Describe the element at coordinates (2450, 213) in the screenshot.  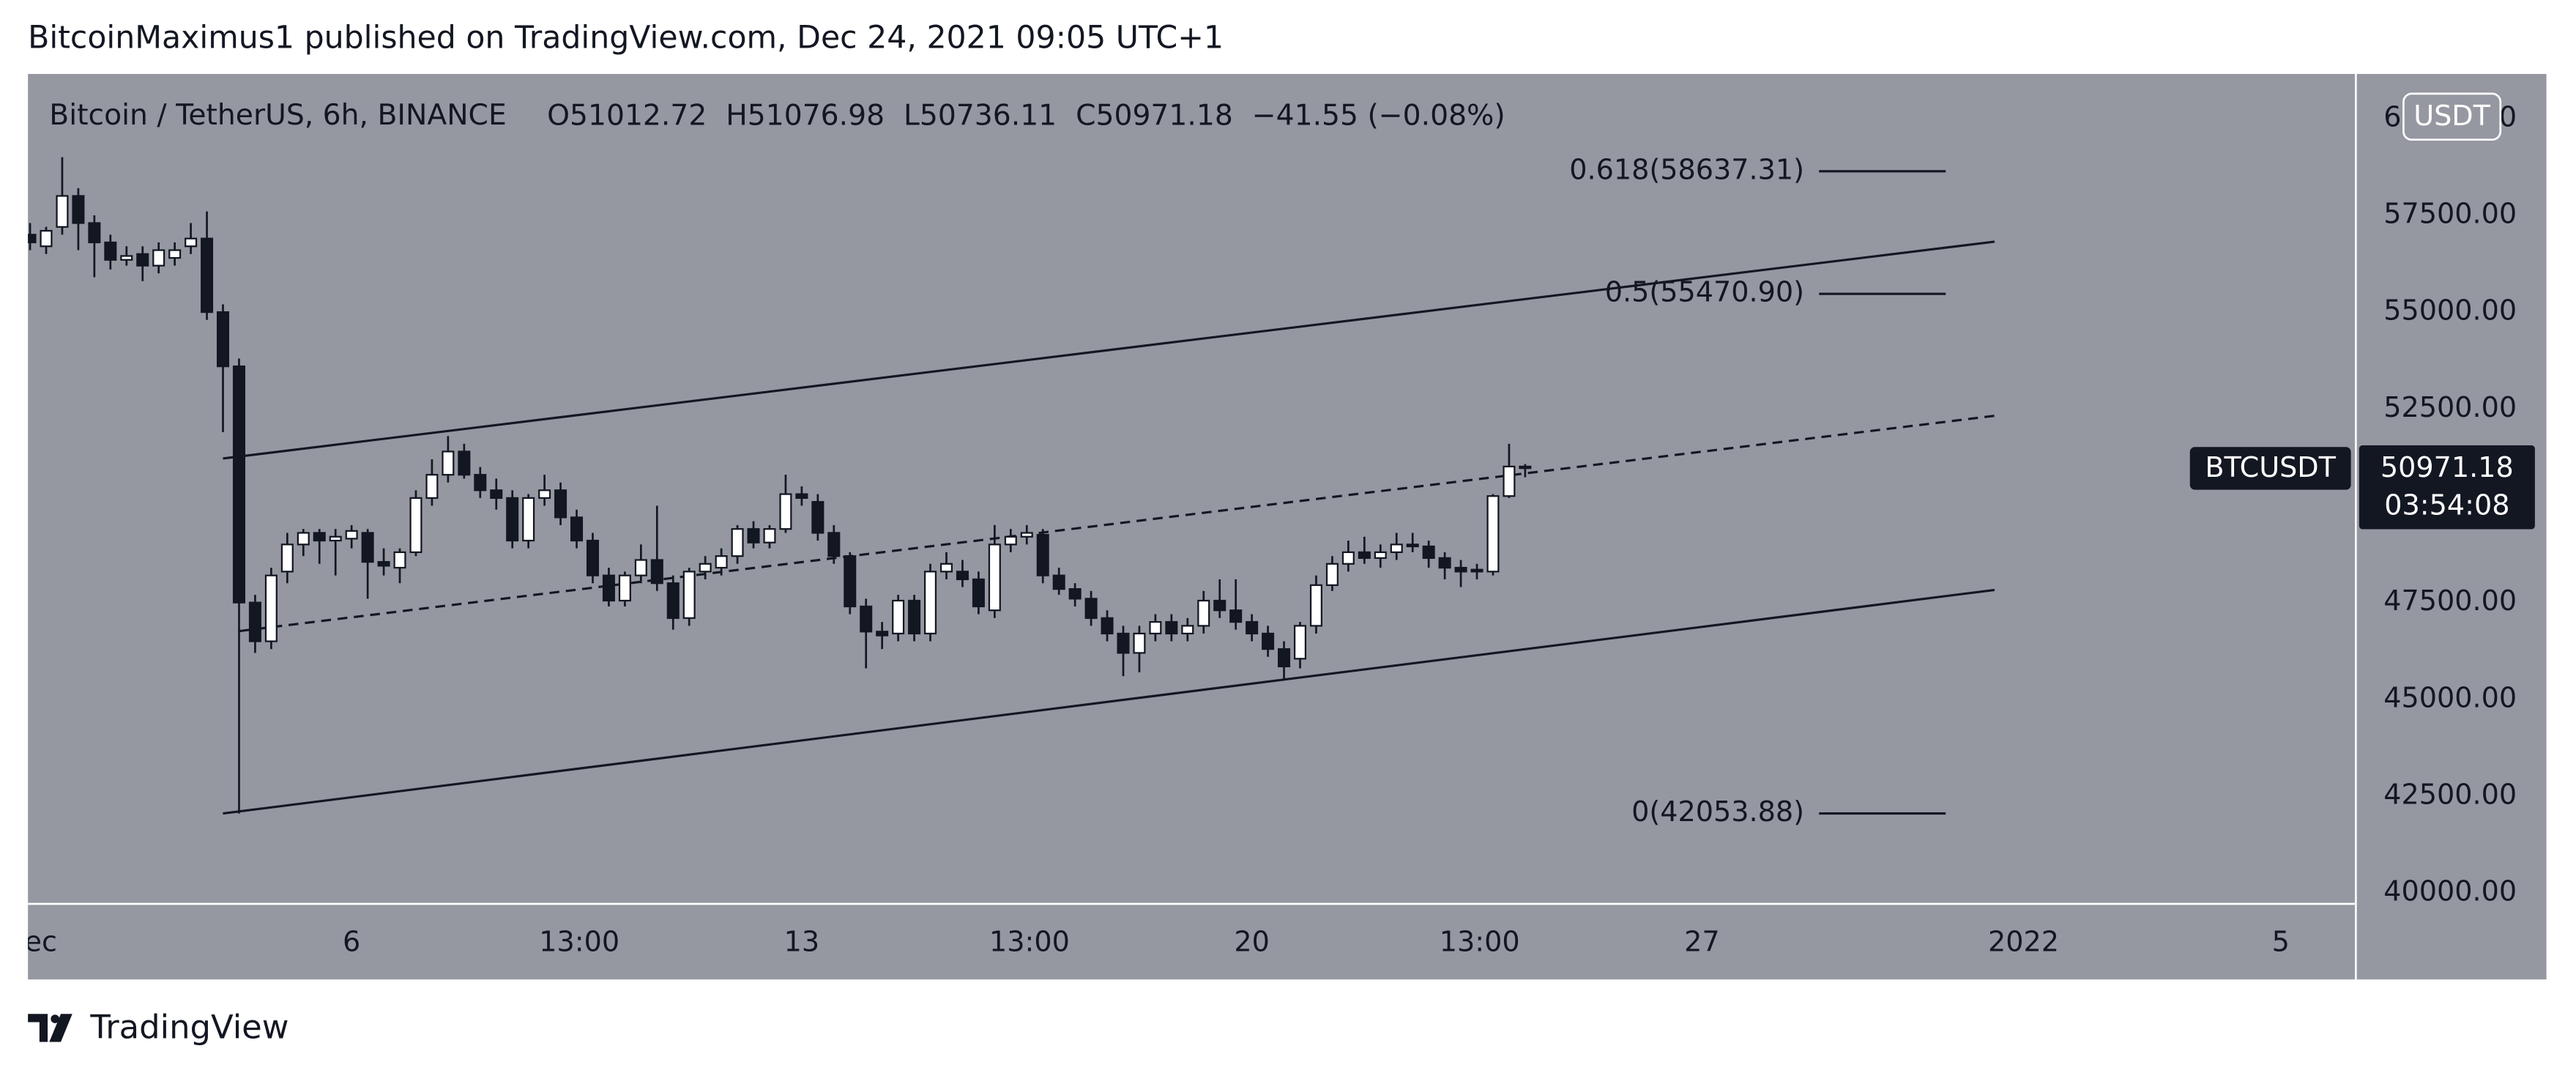
I see `y-tick-label: 57500.00` at that location.